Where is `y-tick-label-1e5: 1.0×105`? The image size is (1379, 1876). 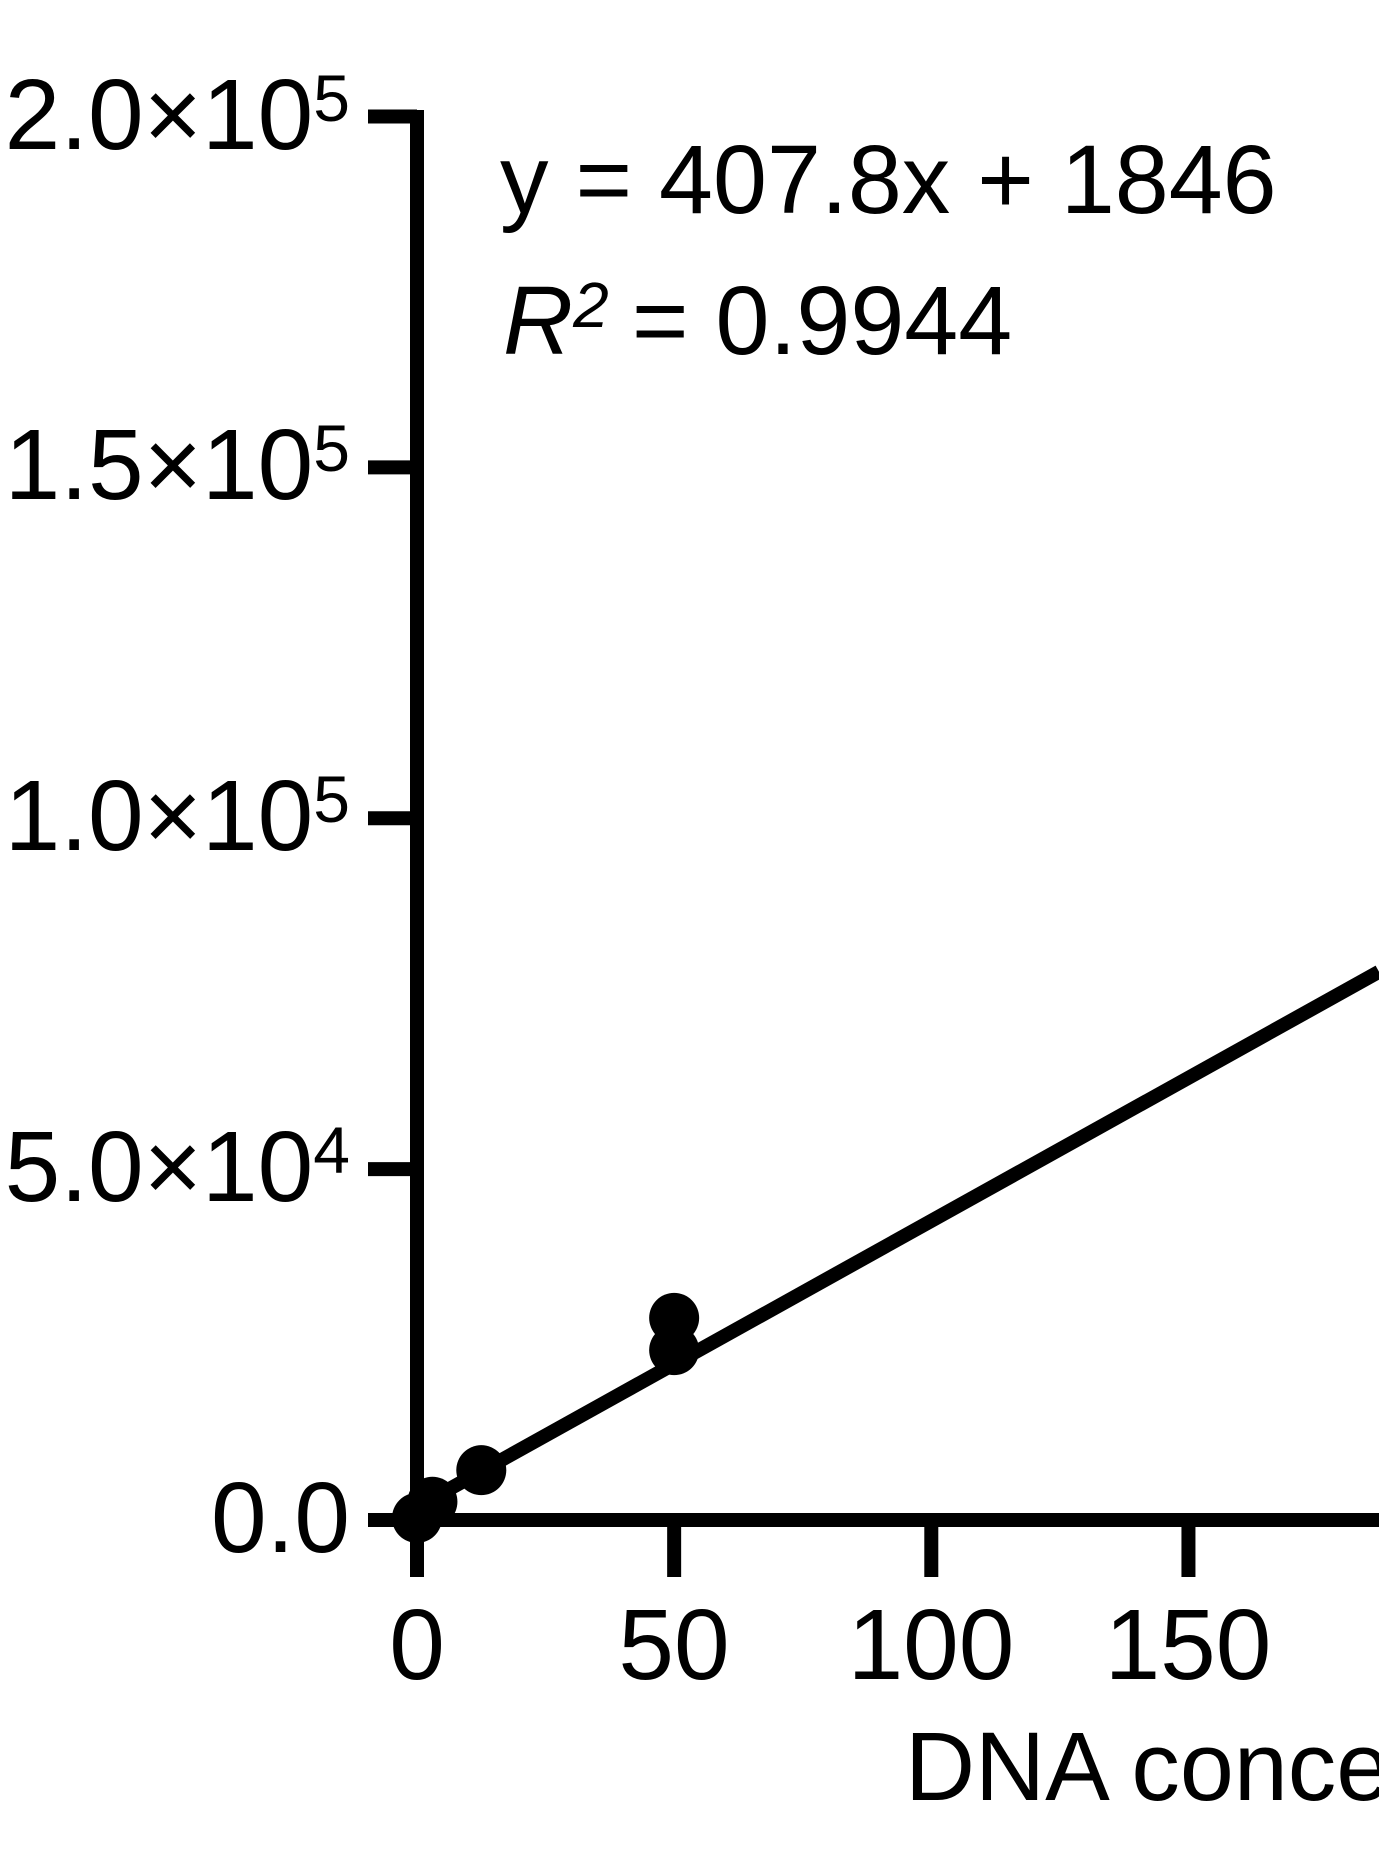
y-tick-label-1e5: 1.0×105 is located at coordinates (177, 816).